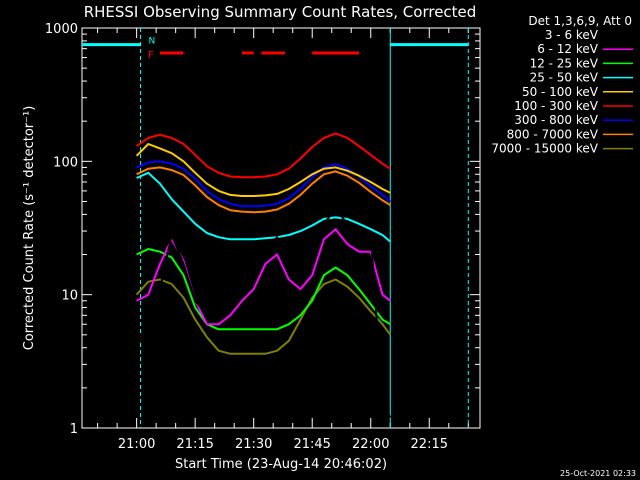 The image size is (640, 480). What do you see at coordinates (568, 49) in the screenshot?
I see `legend-label: 6 - 12 keV` at bounding box center [568, 49].